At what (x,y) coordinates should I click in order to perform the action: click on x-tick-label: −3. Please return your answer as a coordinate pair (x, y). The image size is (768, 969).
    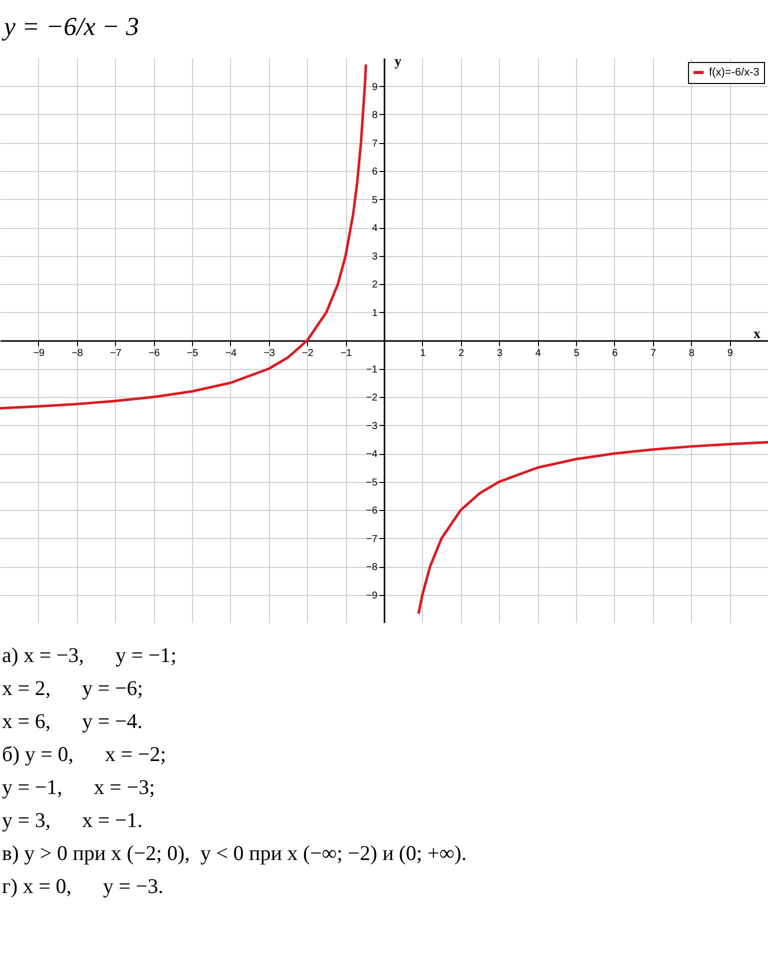
    Looking at the image, I should click on (270, 353).